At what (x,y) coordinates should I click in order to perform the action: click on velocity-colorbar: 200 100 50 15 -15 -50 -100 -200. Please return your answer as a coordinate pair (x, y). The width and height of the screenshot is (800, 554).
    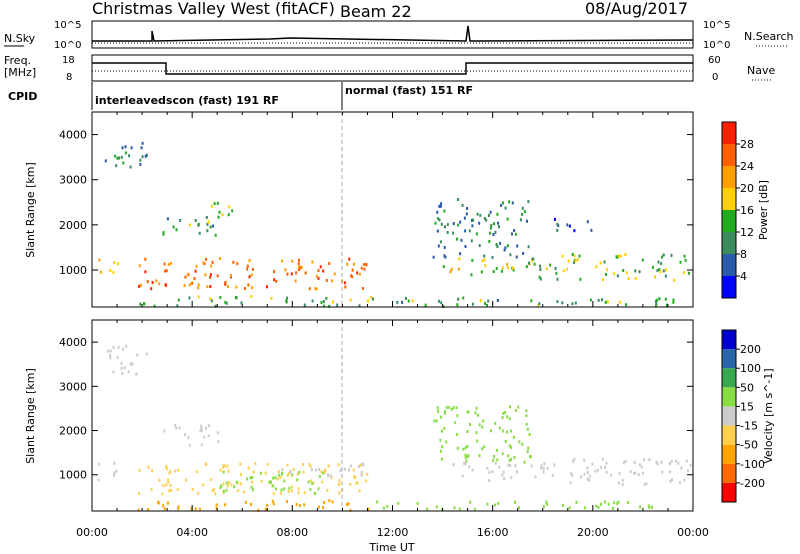
    Looking at the image, I should click on (743, 416).